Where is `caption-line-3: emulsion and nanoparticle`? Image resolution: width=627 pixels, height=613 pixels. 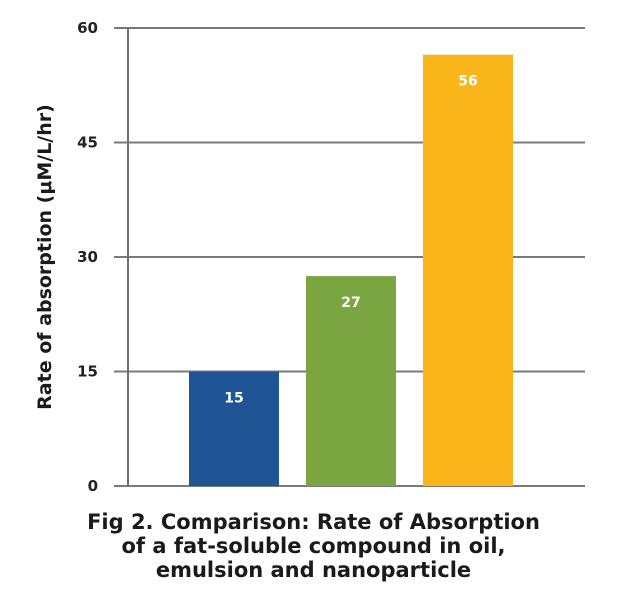
caption-line-3: emulsion and nanoparticle is located at coordinates (313, 570).